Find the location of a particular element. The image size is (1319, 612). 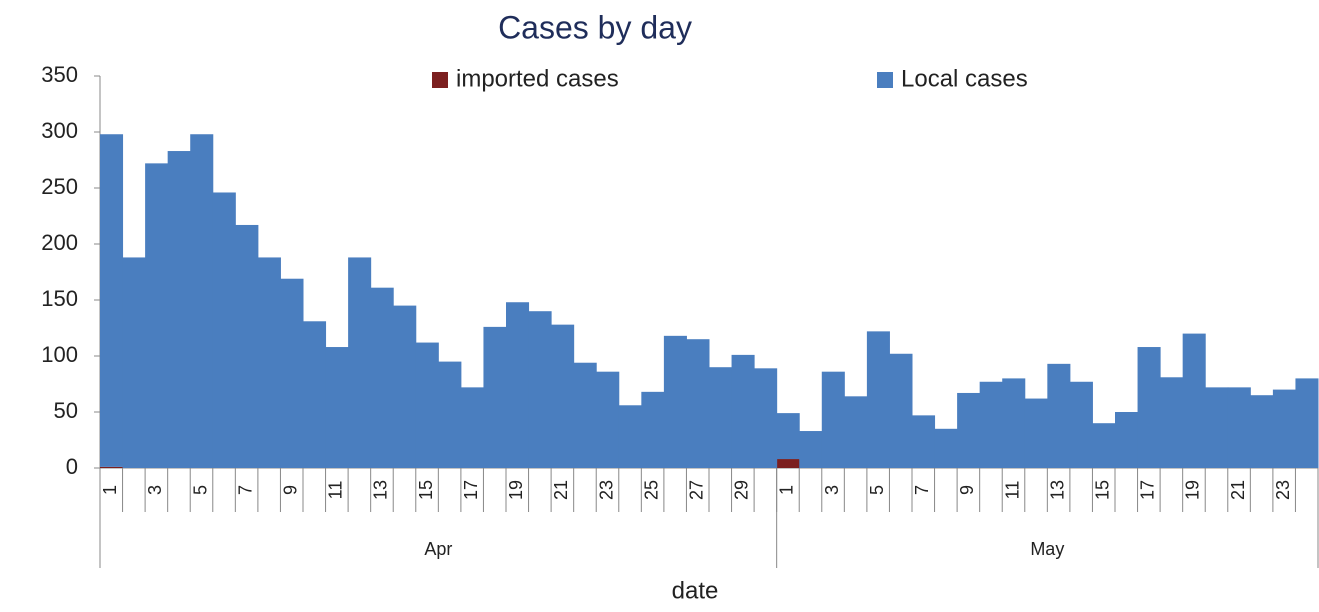

y-tick-label: 100 is located at coordinates (59, 354).